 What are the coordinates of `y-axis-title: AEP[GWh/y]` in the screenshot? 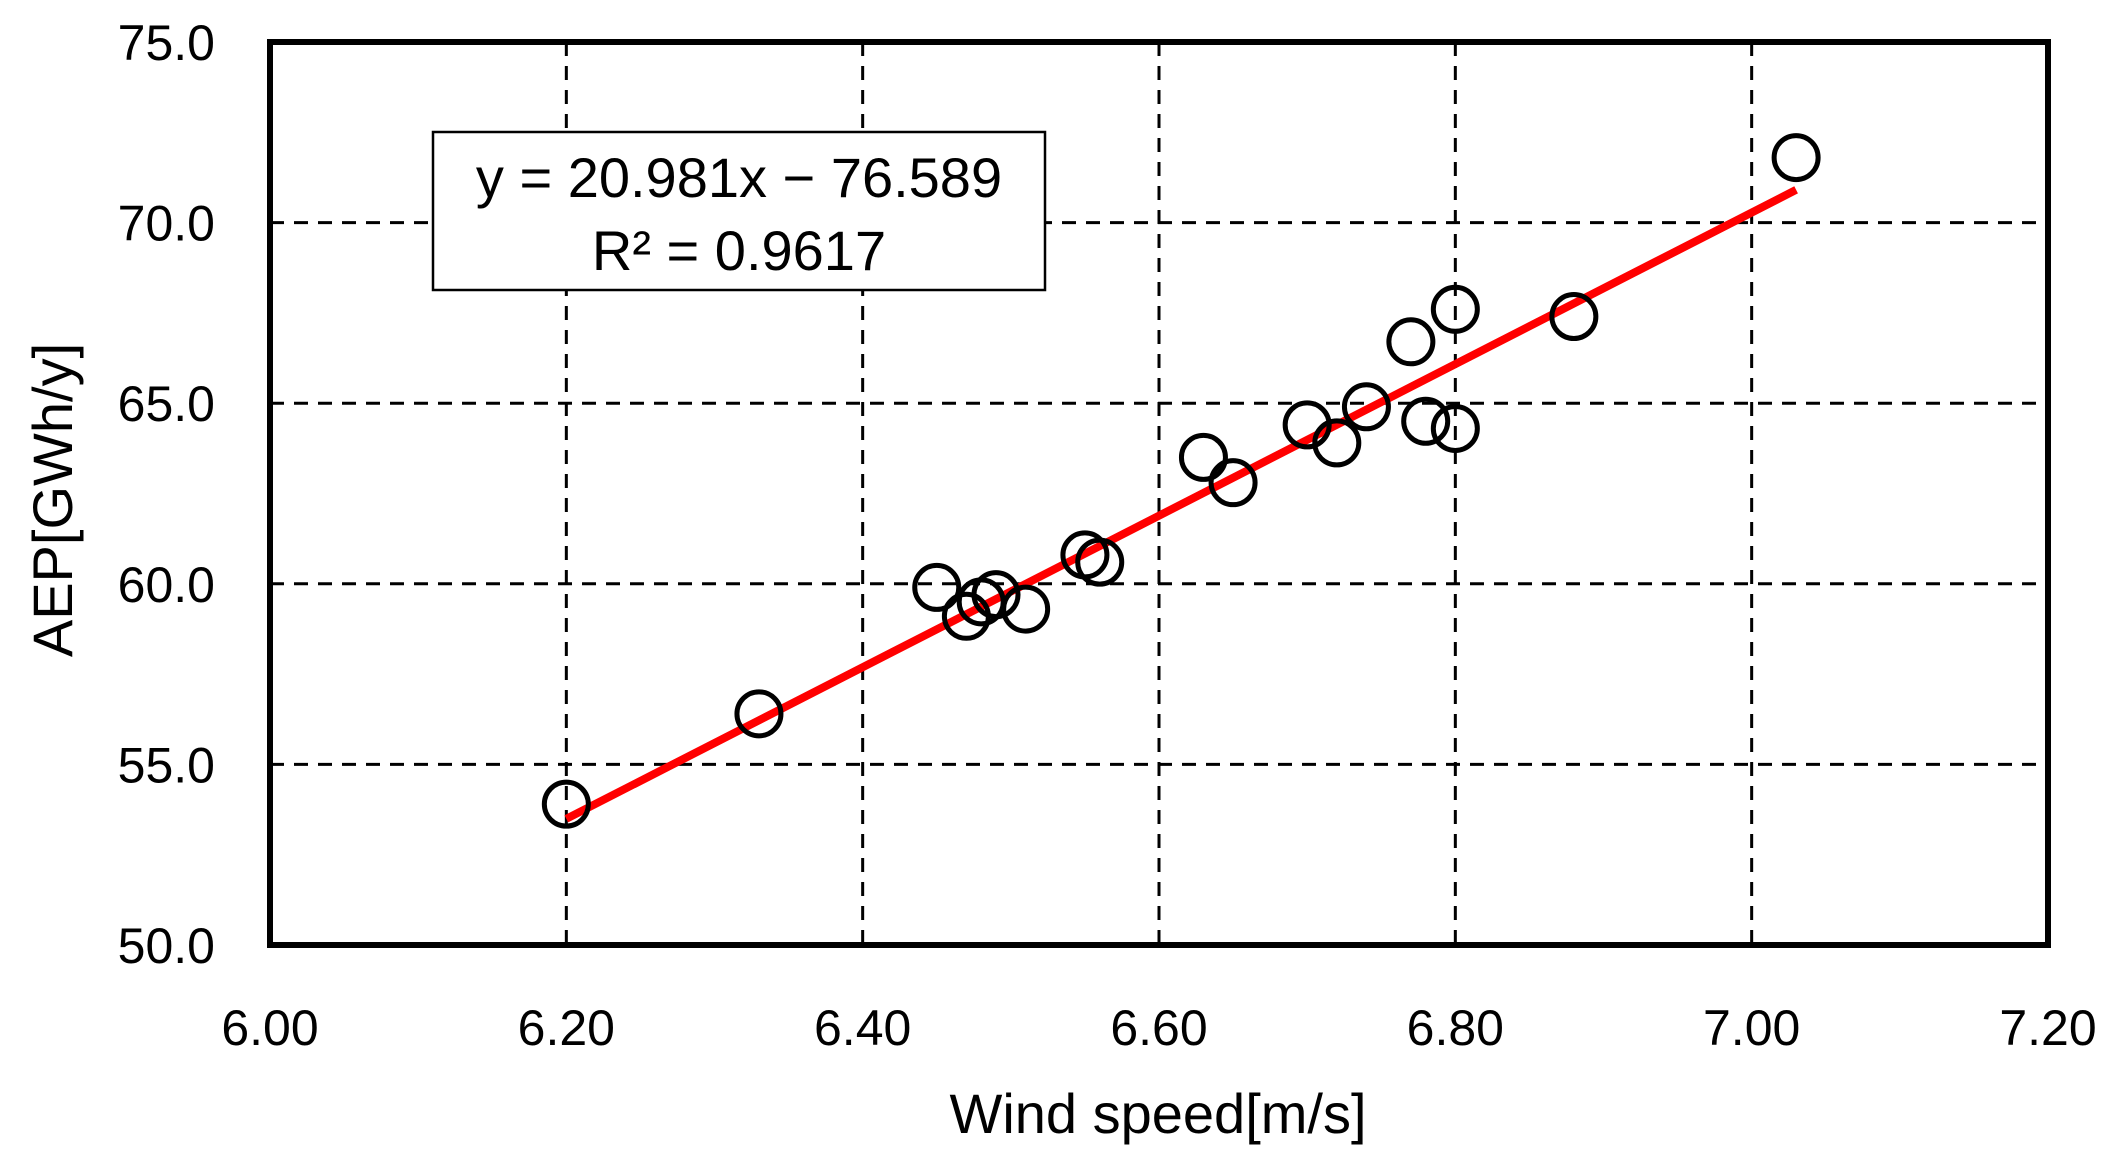 It's located at (52, 500).